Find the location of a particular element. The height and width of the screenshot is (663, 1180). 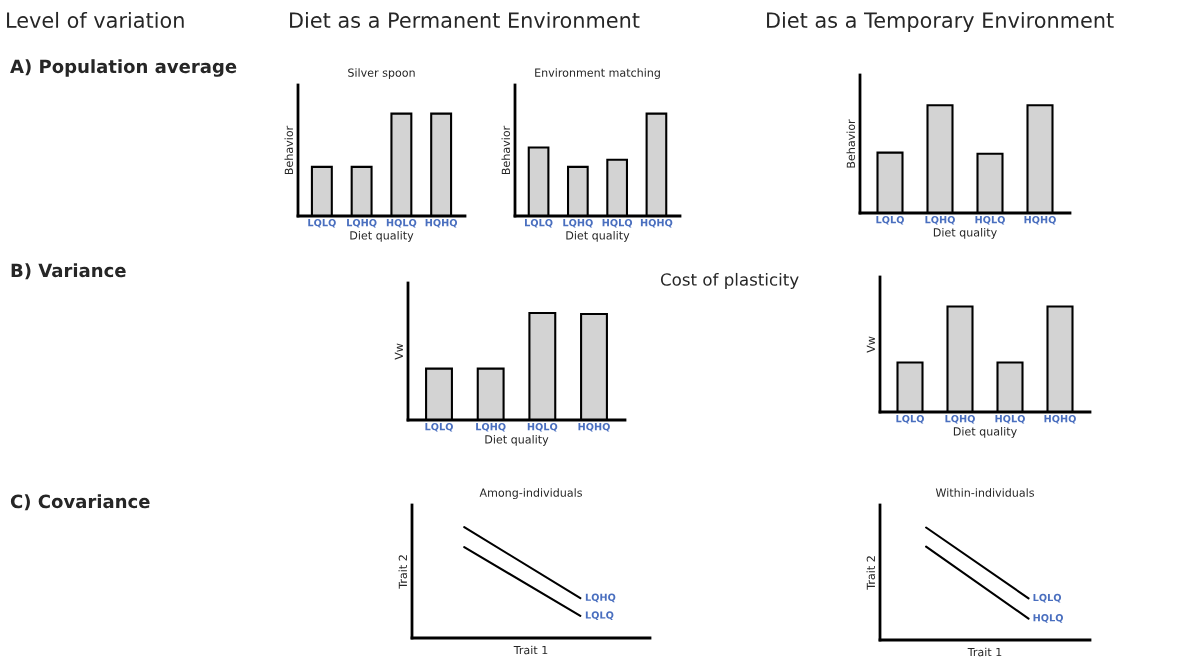

text: Cost of plasticity is located at coordinates (729, 281).